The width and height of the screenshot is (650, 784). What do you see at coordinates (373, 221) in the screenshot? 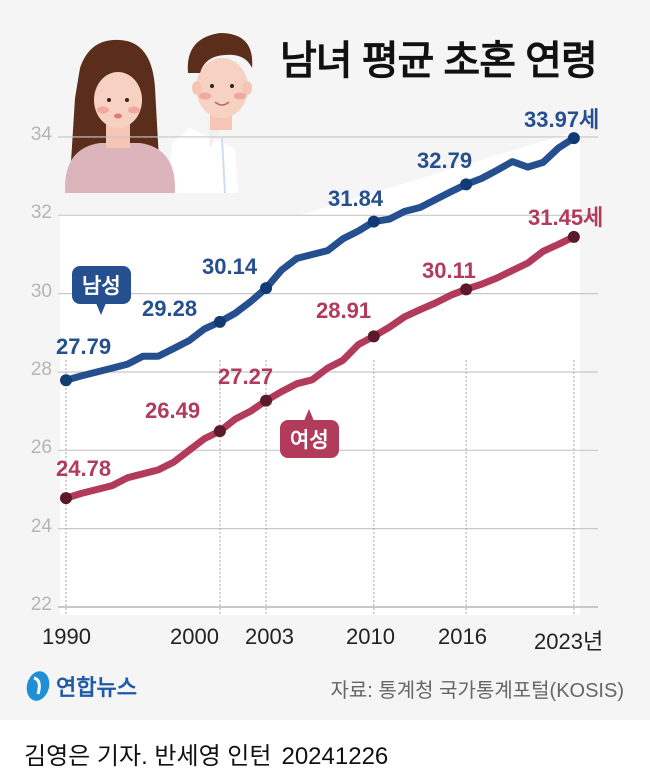
I see `male-marker-2010` at bounding box center [373, 221].